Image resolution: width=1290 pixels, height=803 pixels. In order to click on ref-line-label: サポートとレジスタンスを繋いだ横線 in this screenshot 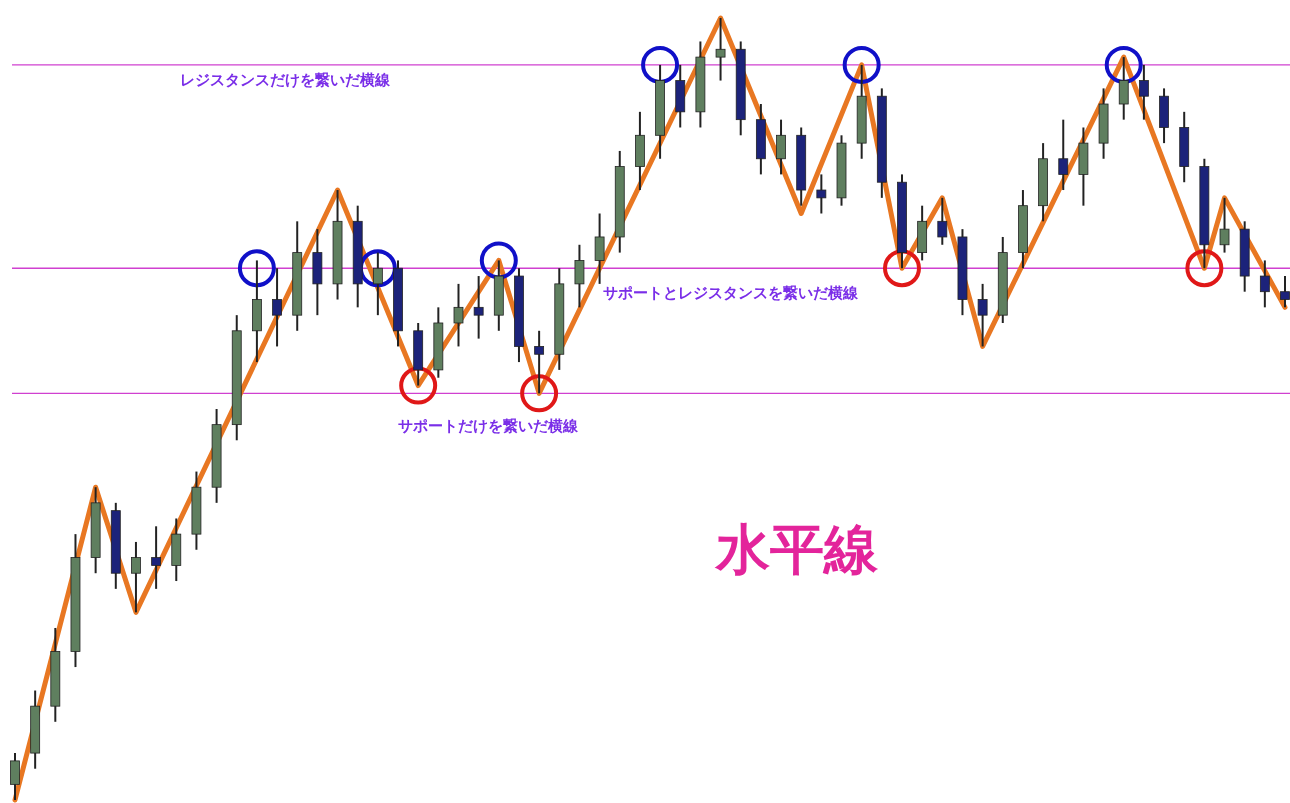, I will do `click(731, 293)`.